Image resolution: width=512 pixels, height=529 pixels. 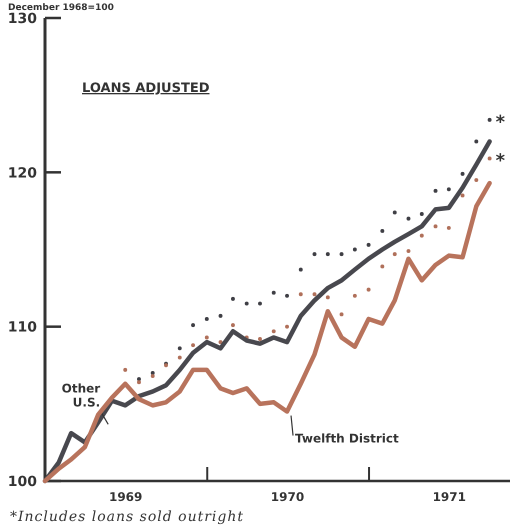 I want to click on series-label: Twelfth District, so click(x=347, y=439).